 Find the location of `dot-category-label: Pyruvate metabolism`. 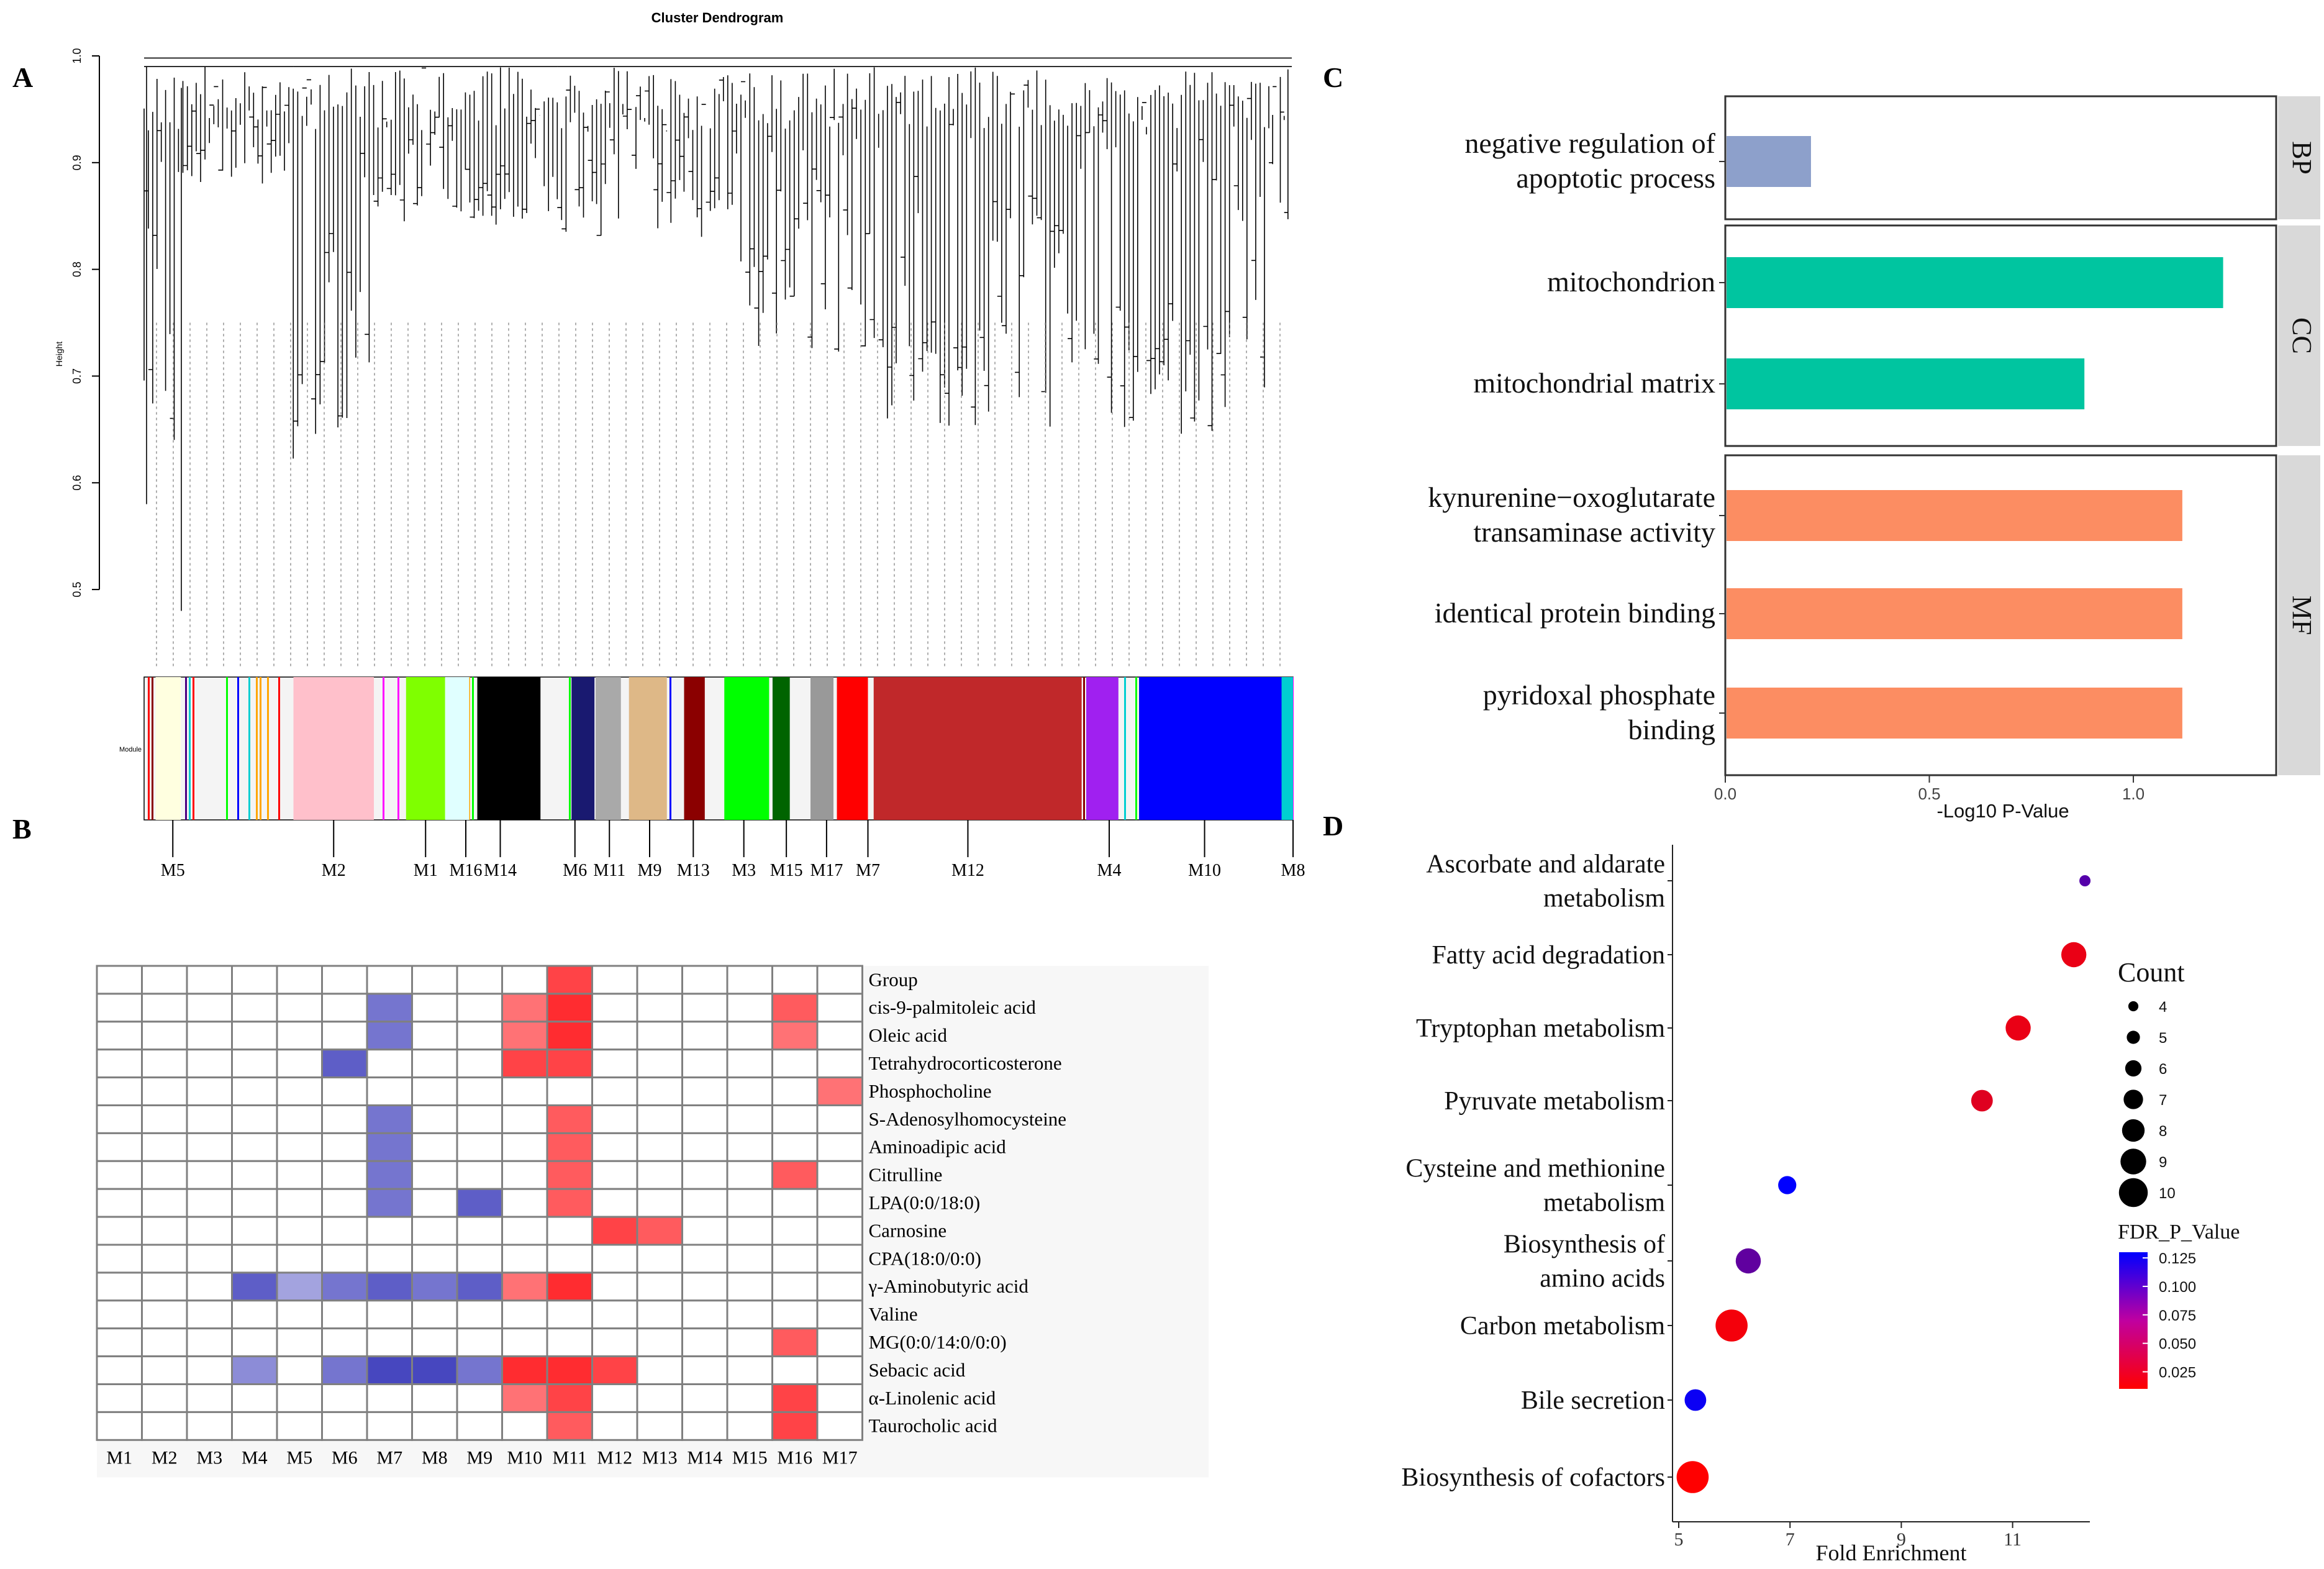

dot-category-label: Pyruvate metabolism is located at coordinates (1554, 1101).